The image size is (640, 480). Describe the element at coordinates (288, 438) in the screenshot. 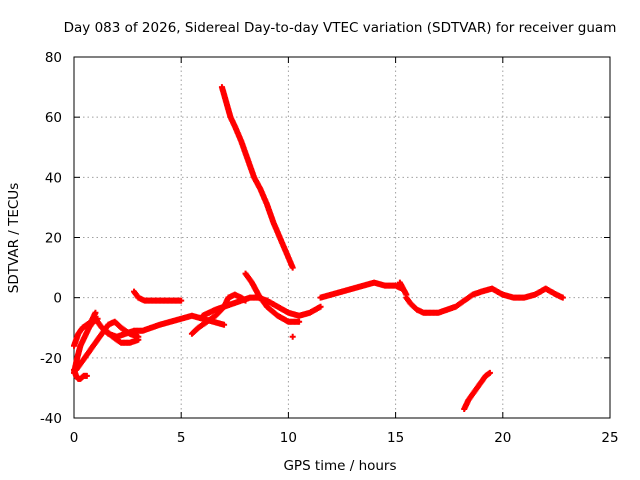

I see `x-tick-label: 10` at that location.